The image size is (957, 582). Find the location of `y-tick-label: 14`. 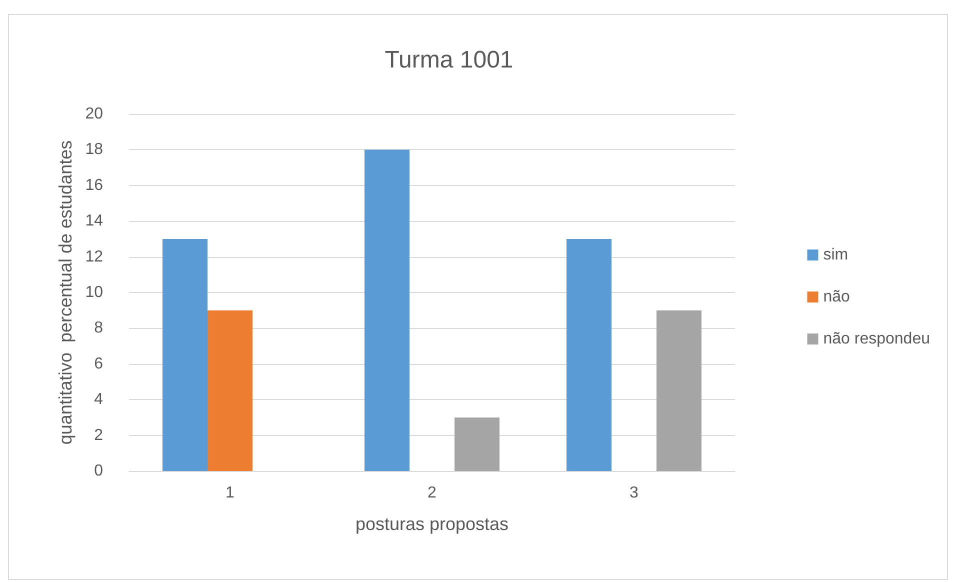

y-tick-label: 14 is located at coordinates (94, 221).